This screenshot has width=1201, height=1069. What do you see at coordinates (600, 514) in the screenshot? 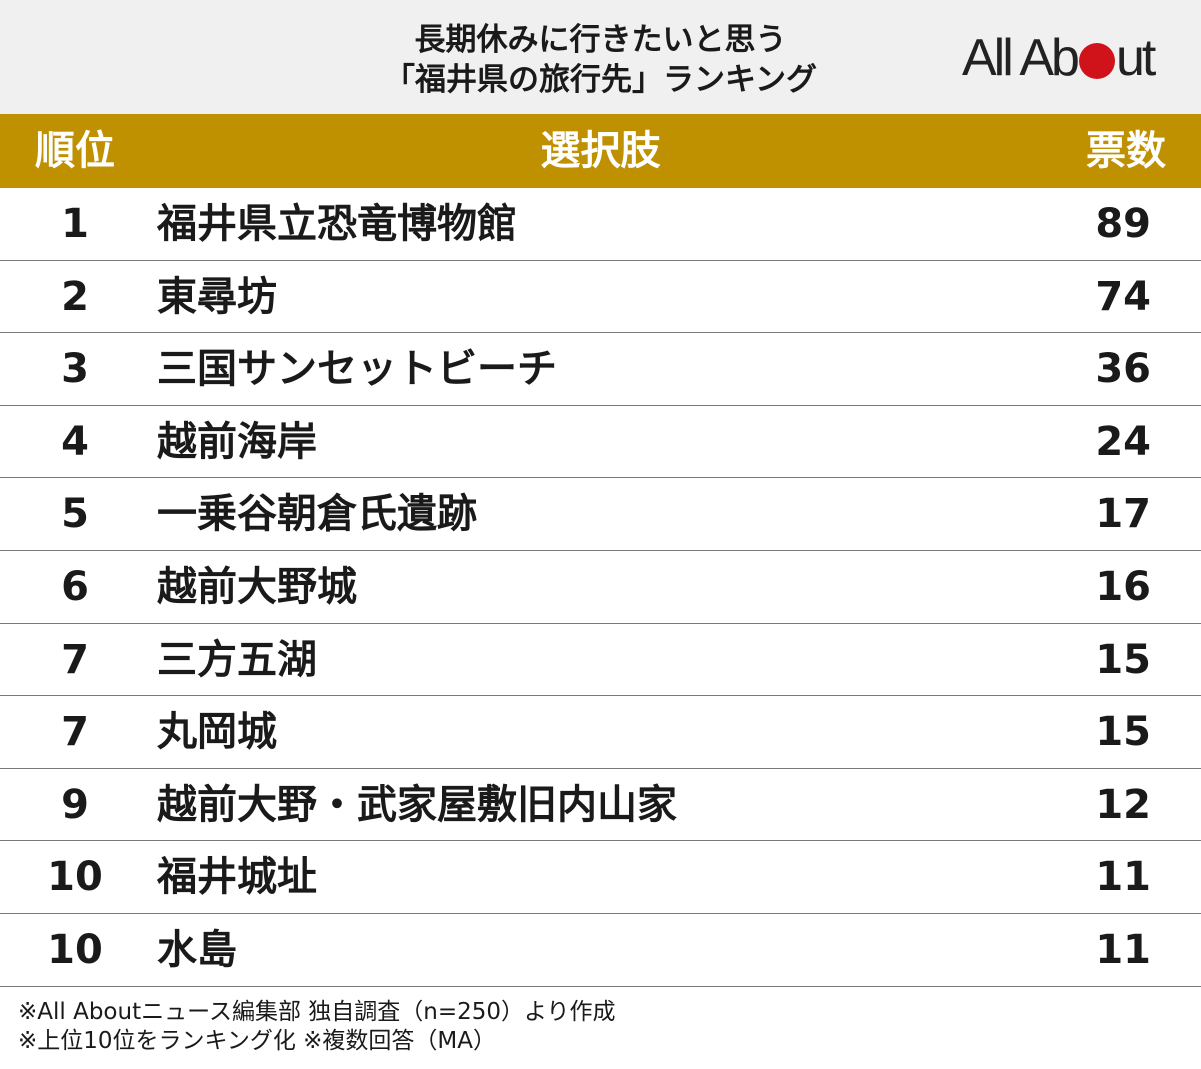
I see `table-row: 5 一乗谷朝倉氏遺跡 17` at bounding box center [600, 514].